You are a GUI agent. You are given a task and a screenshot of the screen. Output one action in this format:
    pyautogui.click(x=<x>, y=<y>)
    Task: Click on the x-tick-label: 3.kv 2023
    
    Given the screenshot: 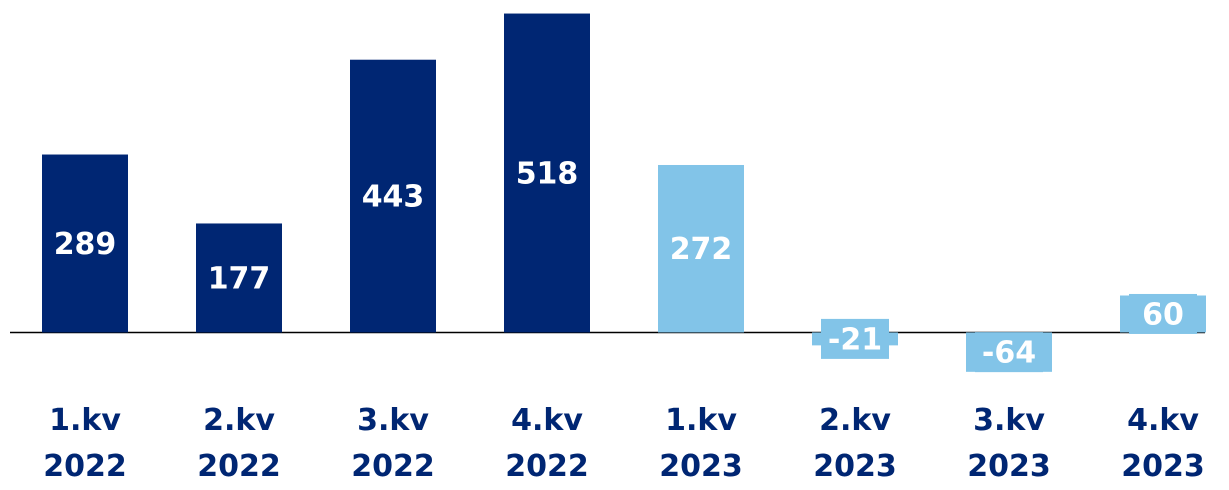 What is the action you would take?
    pyautogui.click(x=1009, y=443)
    